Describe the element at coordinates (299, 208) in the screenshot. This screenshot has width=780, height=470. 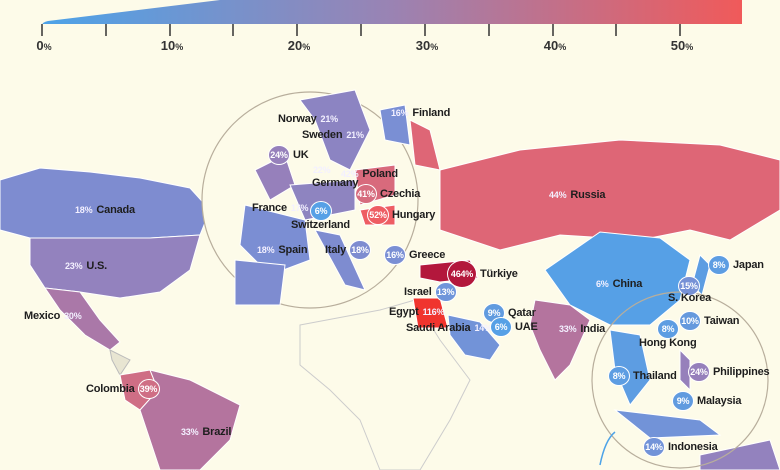
I see `value-badge: 17%` at that location.